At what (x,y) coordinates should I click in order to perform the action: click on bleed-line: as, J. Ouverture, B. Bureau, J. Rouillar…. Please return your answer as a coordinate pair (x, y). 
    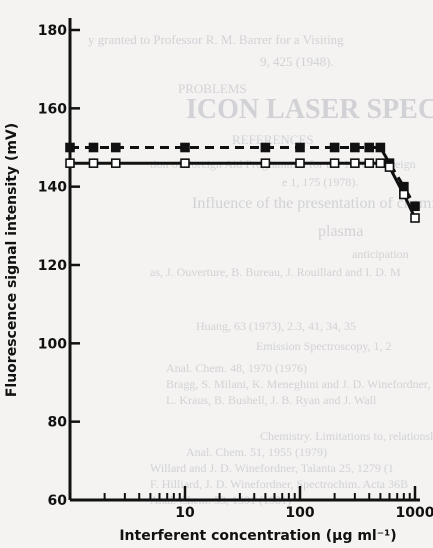
    Looking at the image, I should click on (275, 272).